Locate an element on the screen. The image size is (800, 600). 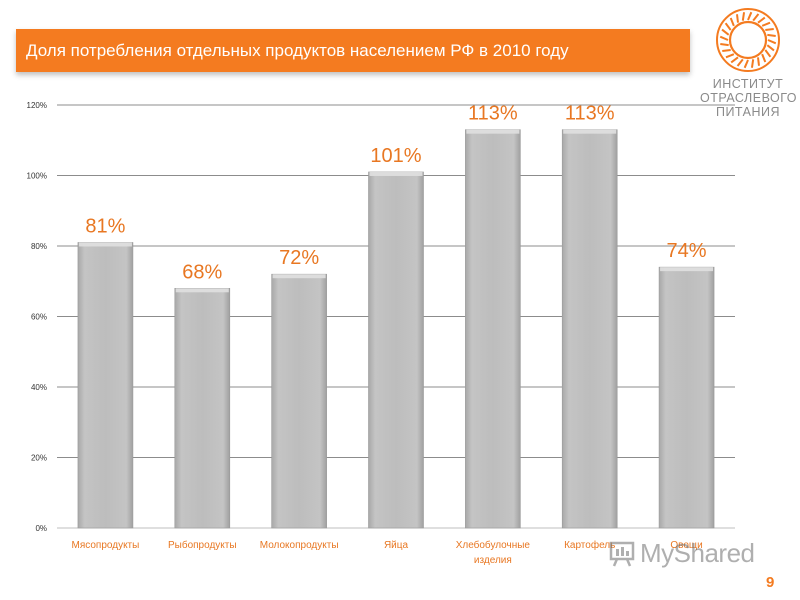
value-label: 74% is located at coordinates (687, 251).